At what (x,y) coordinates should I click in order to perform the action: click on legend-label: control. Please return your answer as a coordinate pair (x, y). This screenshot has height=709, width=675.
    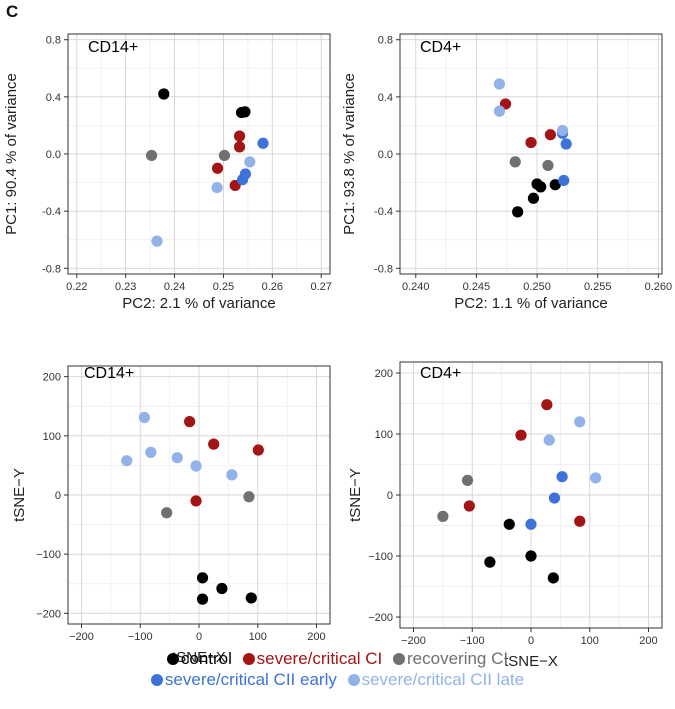
    Looking at the image, I should click on (206, 658).